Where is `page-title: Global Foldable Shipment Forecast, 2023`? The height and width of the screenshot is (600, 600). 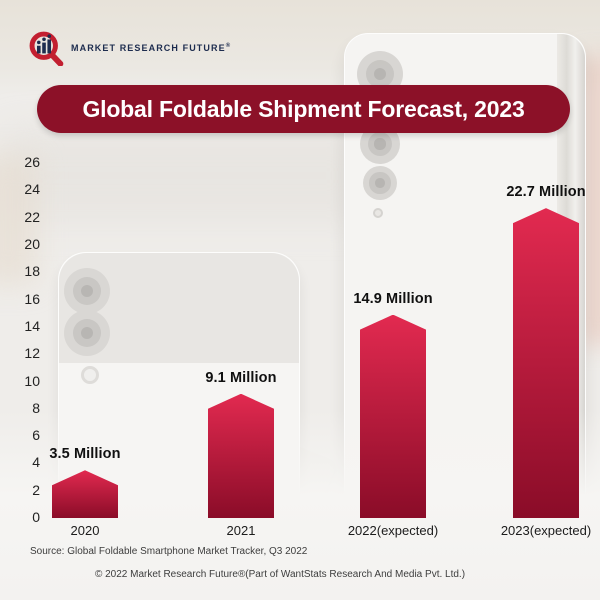 page-title: Global Foldable Shipment Forecast, 2023 is located at coordinates (303, 108).